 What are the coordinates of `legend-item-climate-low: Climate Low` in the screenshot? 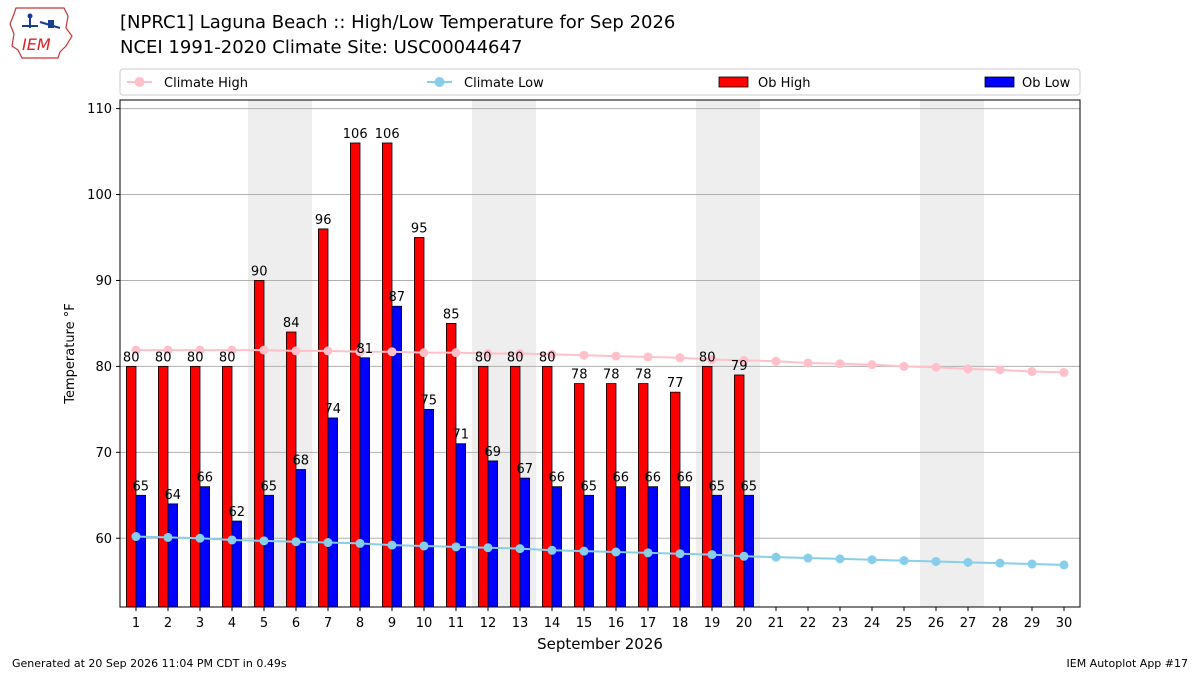 It's located at (485, 83).